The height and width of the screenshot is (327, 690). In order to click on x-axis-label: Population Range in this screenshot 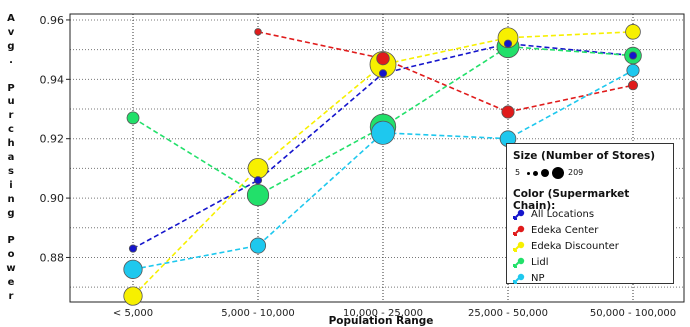, I will do `click(381, 321)`.